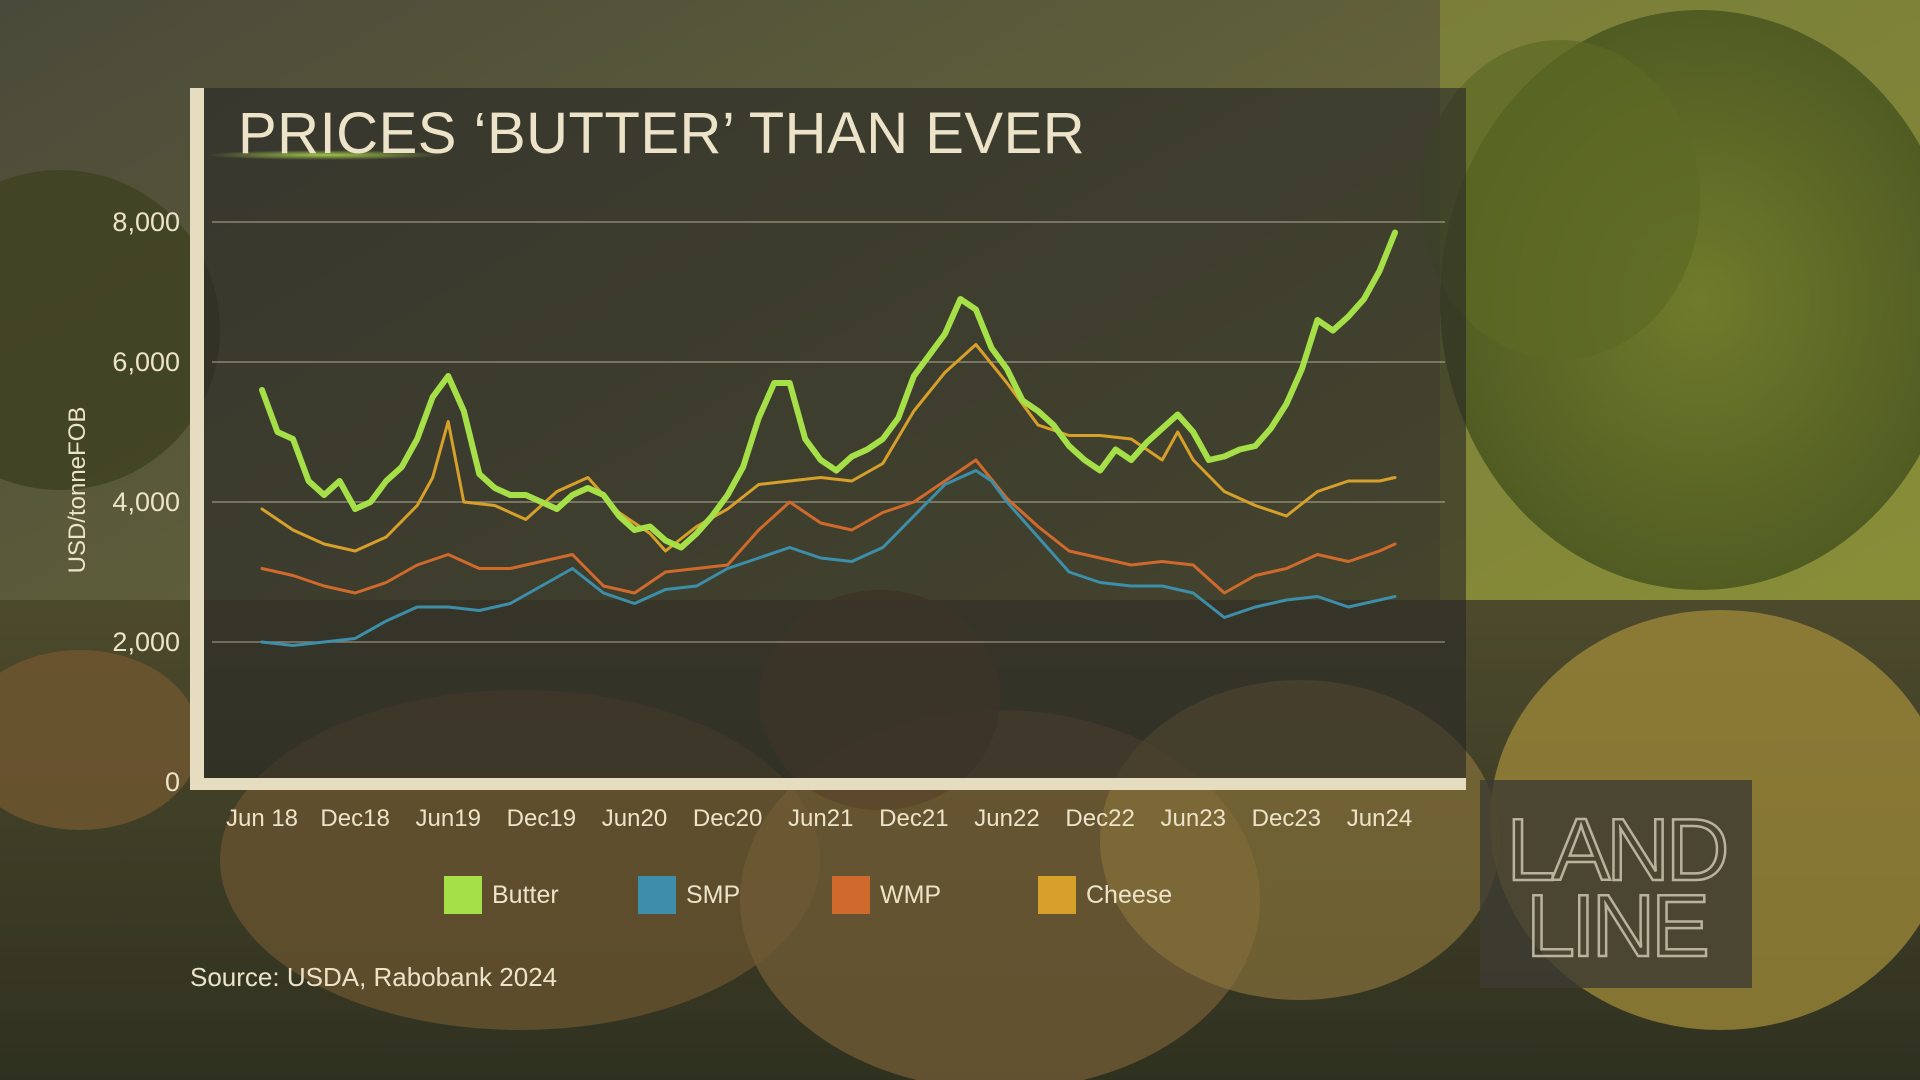 This screenshot has width=1920, height=1080. What do you see at coordinates (1616, 925) in the screenshot?
I see `logo-line2: LINE` at bounding box center [1616, 925].